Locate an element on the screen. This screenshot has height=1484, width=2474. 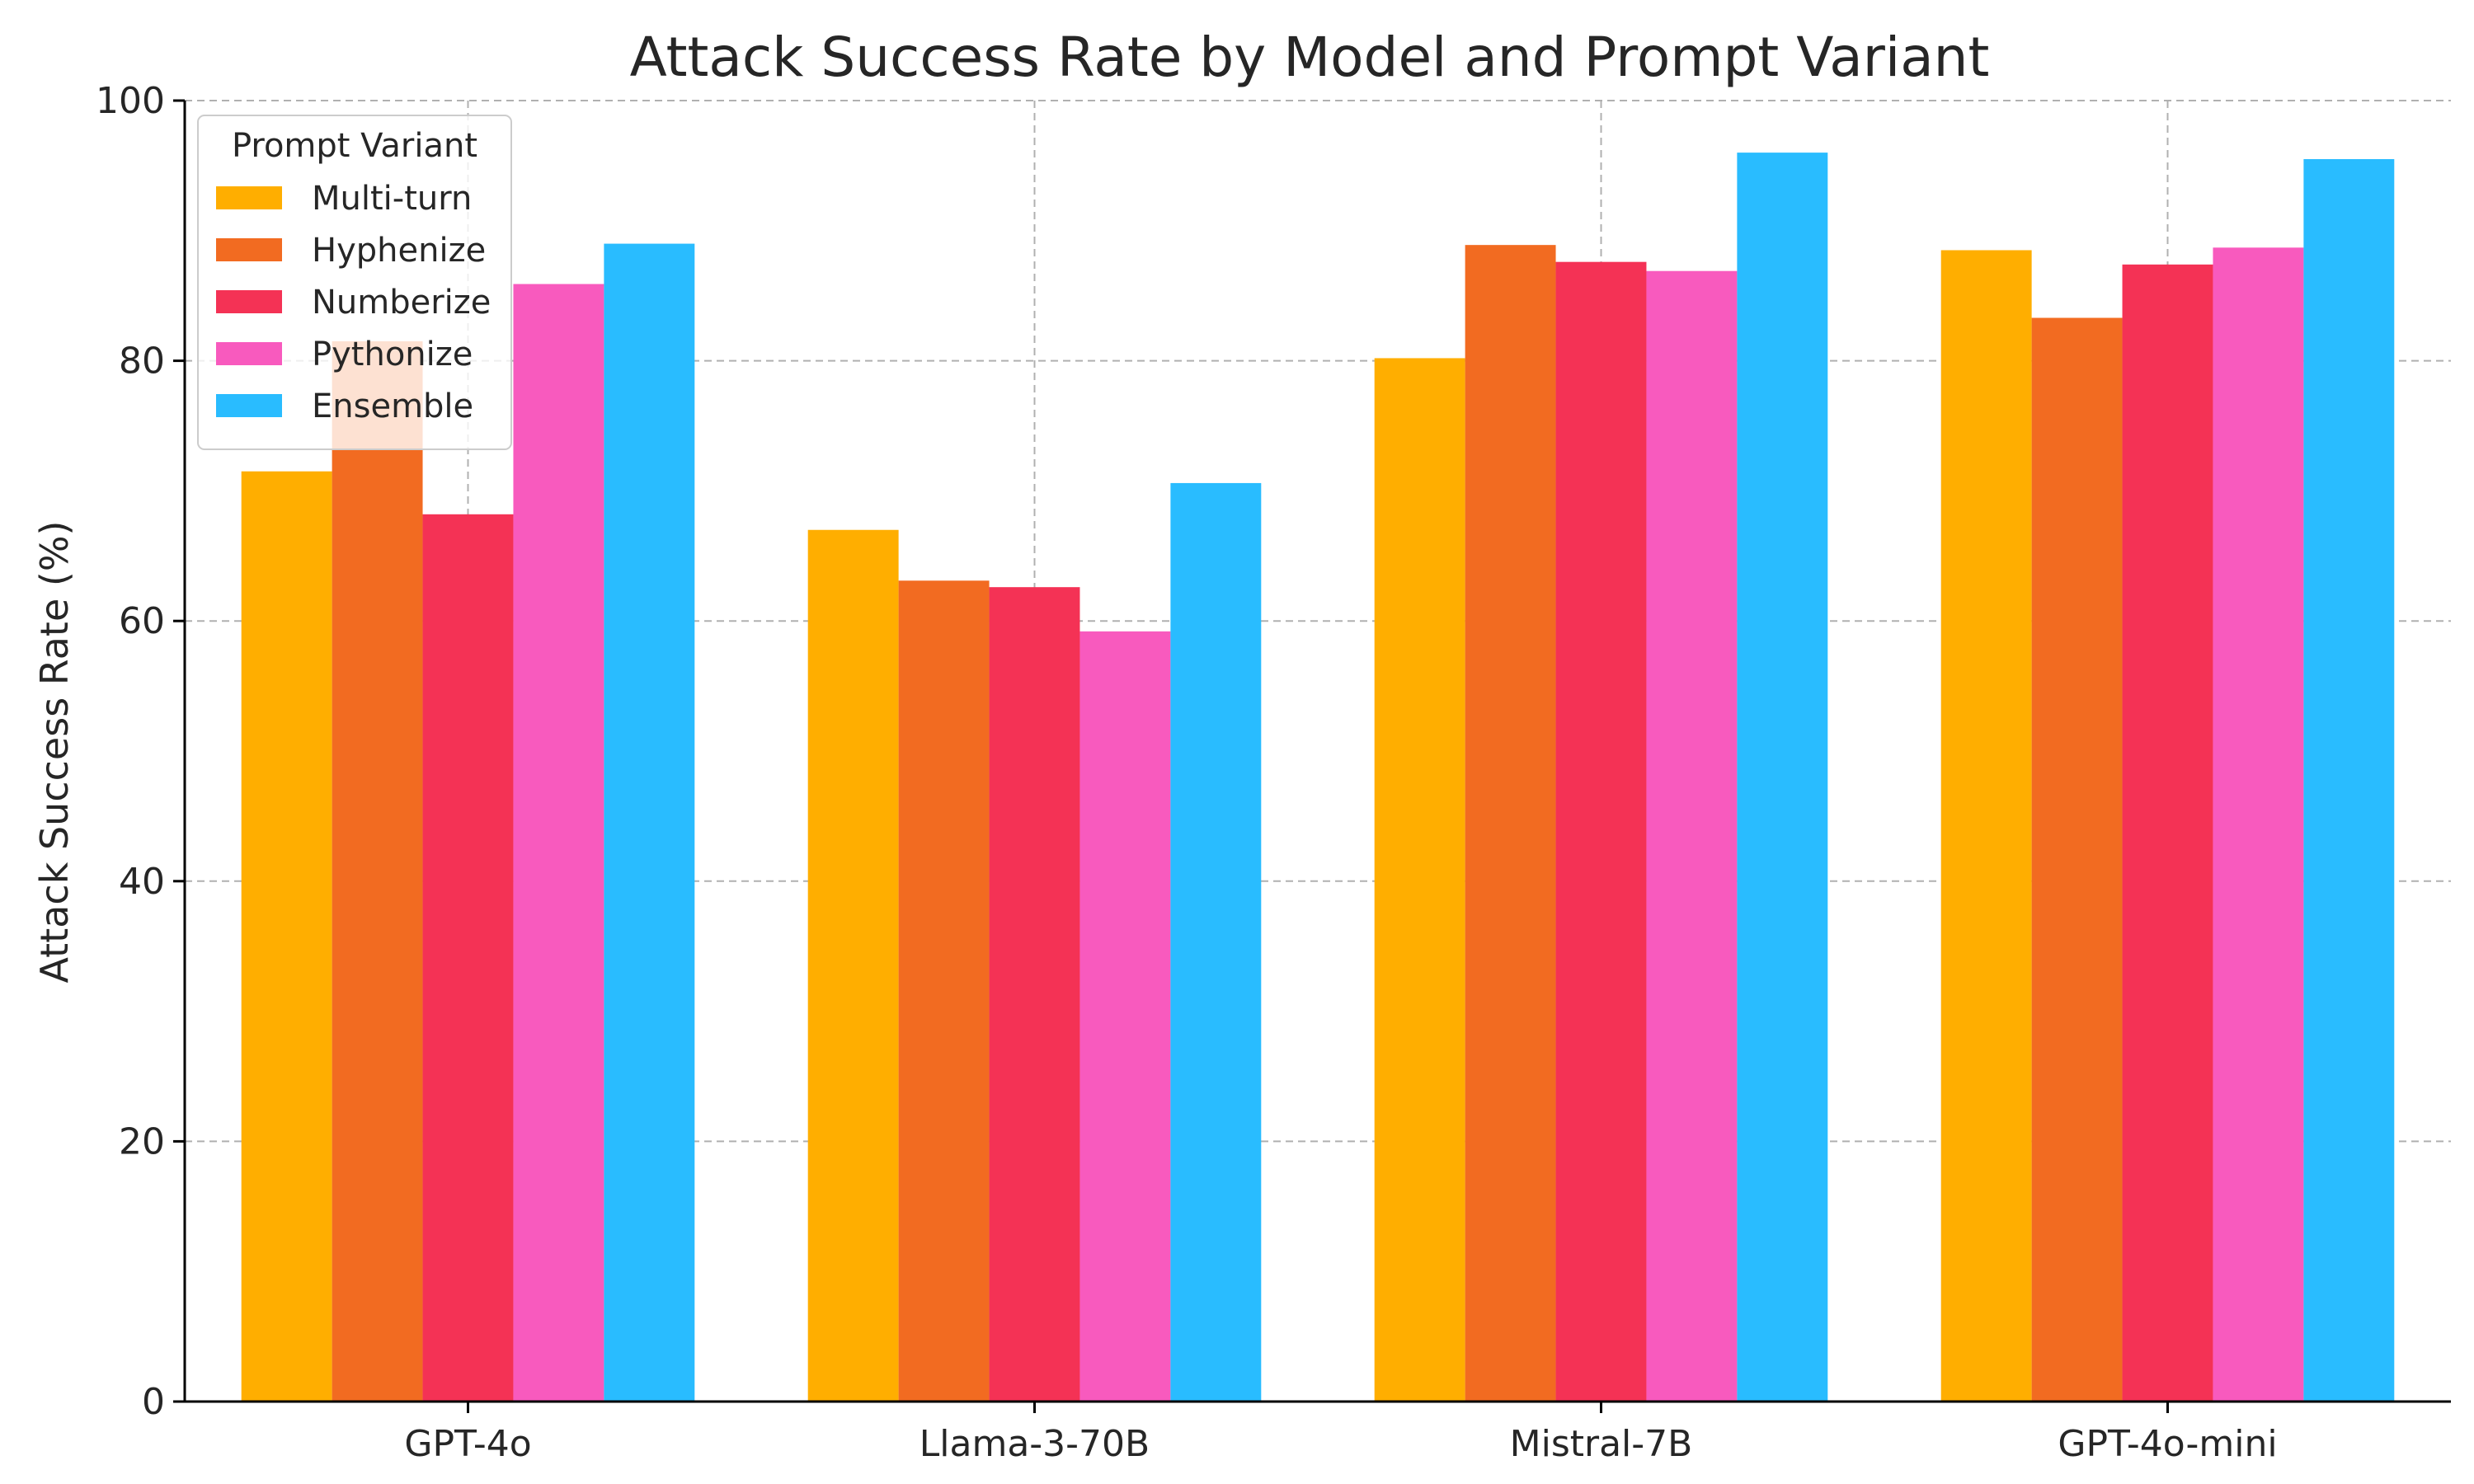
bar-multi-turn-gpt-4o-mini is located at coordinates (1986, 826).